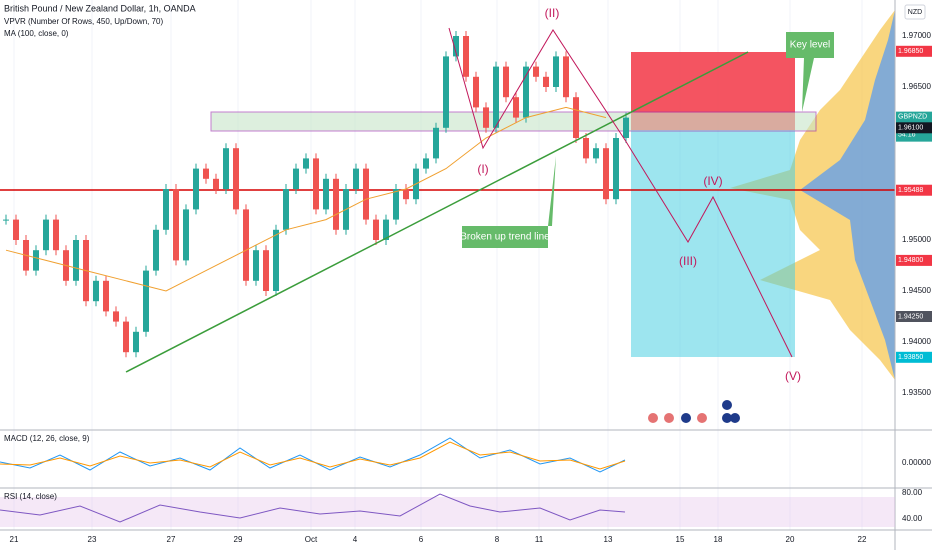 Image resolution: width=932 pixels, height=555 pixels. Describe the element at coordinates (713, 243) in the screenshot. I see `target-zone` at that location.